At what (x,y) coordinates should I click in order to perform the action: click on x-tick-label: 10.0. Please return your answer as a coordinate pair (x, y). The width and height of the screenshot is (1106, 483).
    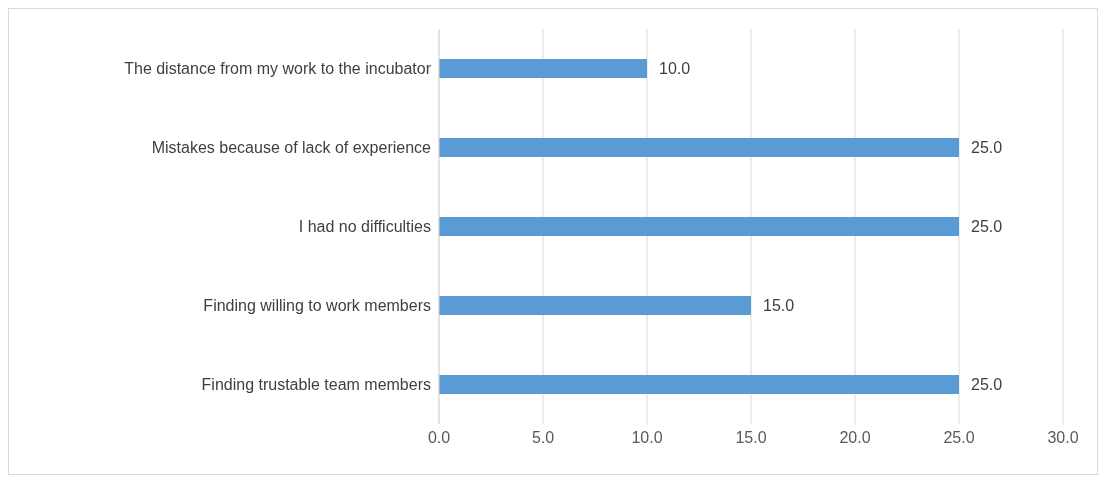
    Looking at the image, I should click on (647, 438).